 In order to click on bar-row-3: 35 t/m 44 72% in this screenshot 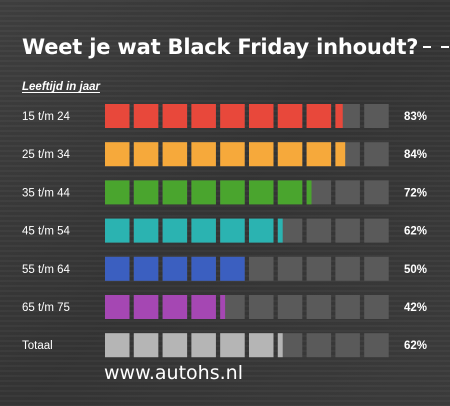, I will do `click(224, 192)`.